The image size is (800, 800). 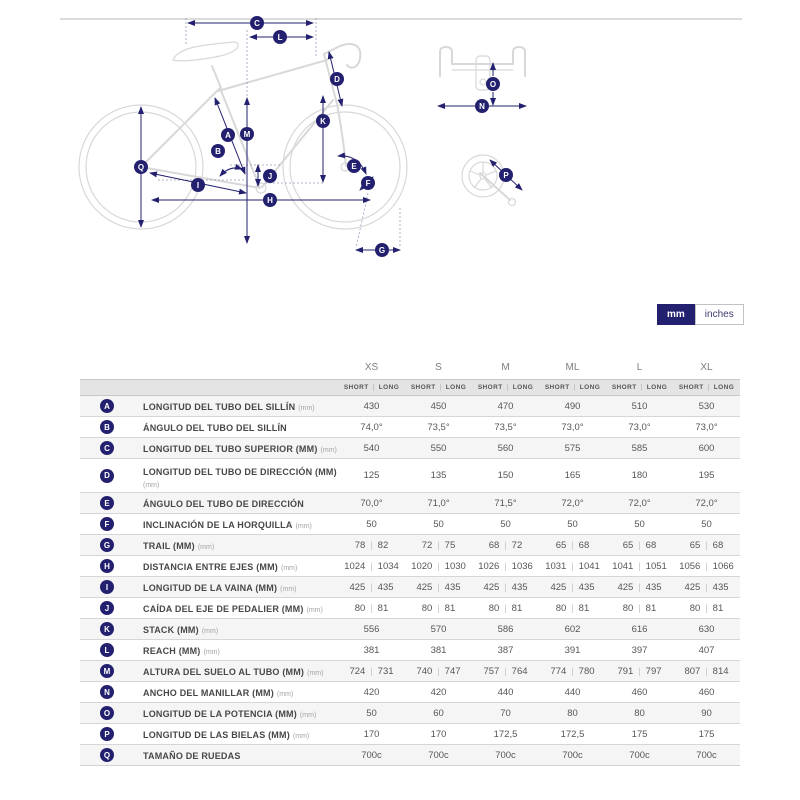 What do you see at coordinates (410, 629) in the screenshot?
I see `table-row-K: K STACK (MM) (mm) 556 570 586 602 616 630` at bounding box center [410, 629].